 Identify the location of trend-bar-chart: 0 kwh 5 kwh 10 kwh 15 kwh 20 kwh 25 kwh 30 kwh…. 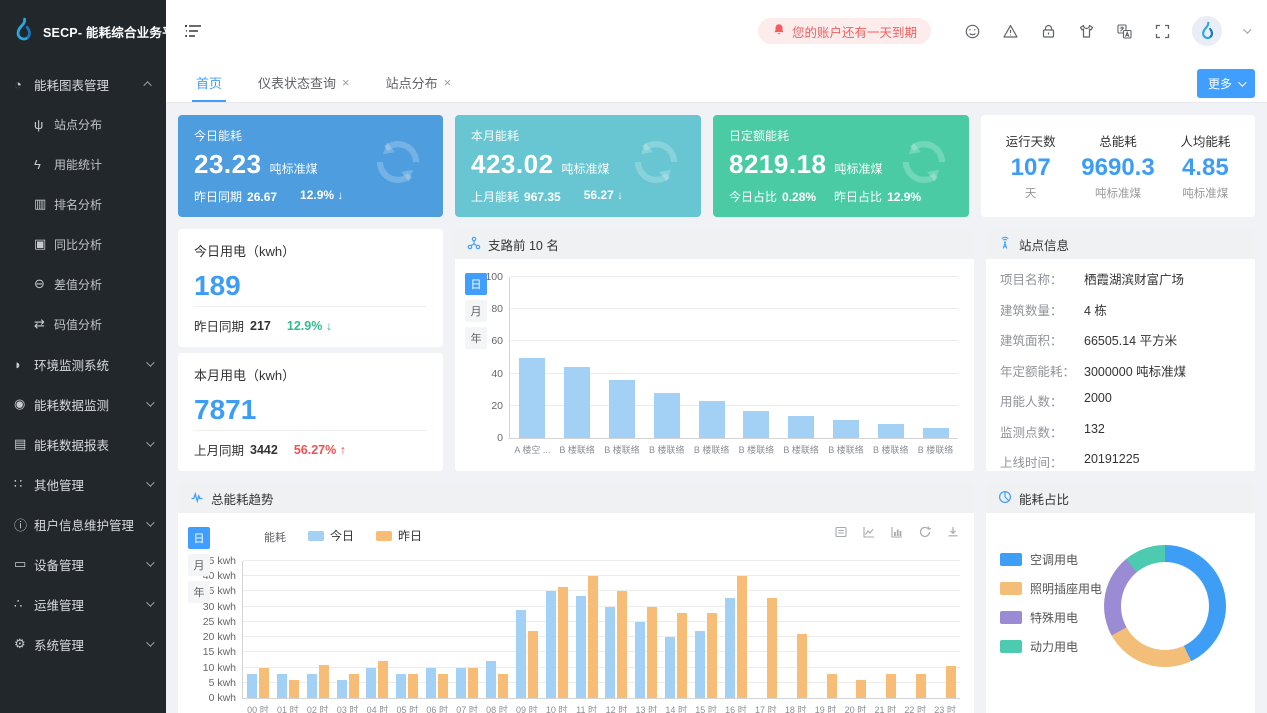
(581, 634).